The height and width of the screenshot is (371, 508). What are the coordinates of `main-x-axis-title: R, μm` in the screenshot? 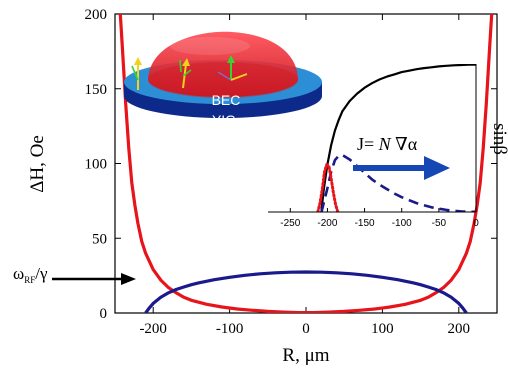 It's located at (305, 355).